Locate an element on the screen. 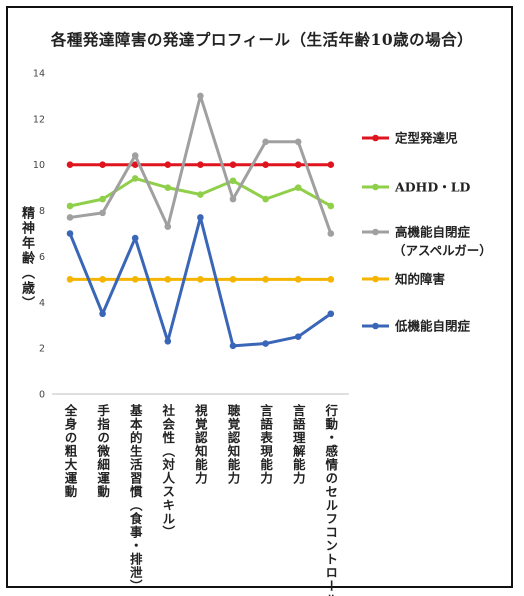 The height and width of the screenshot is (596, 524). y-tick-label: 4 is located at coordinates (42, 303).